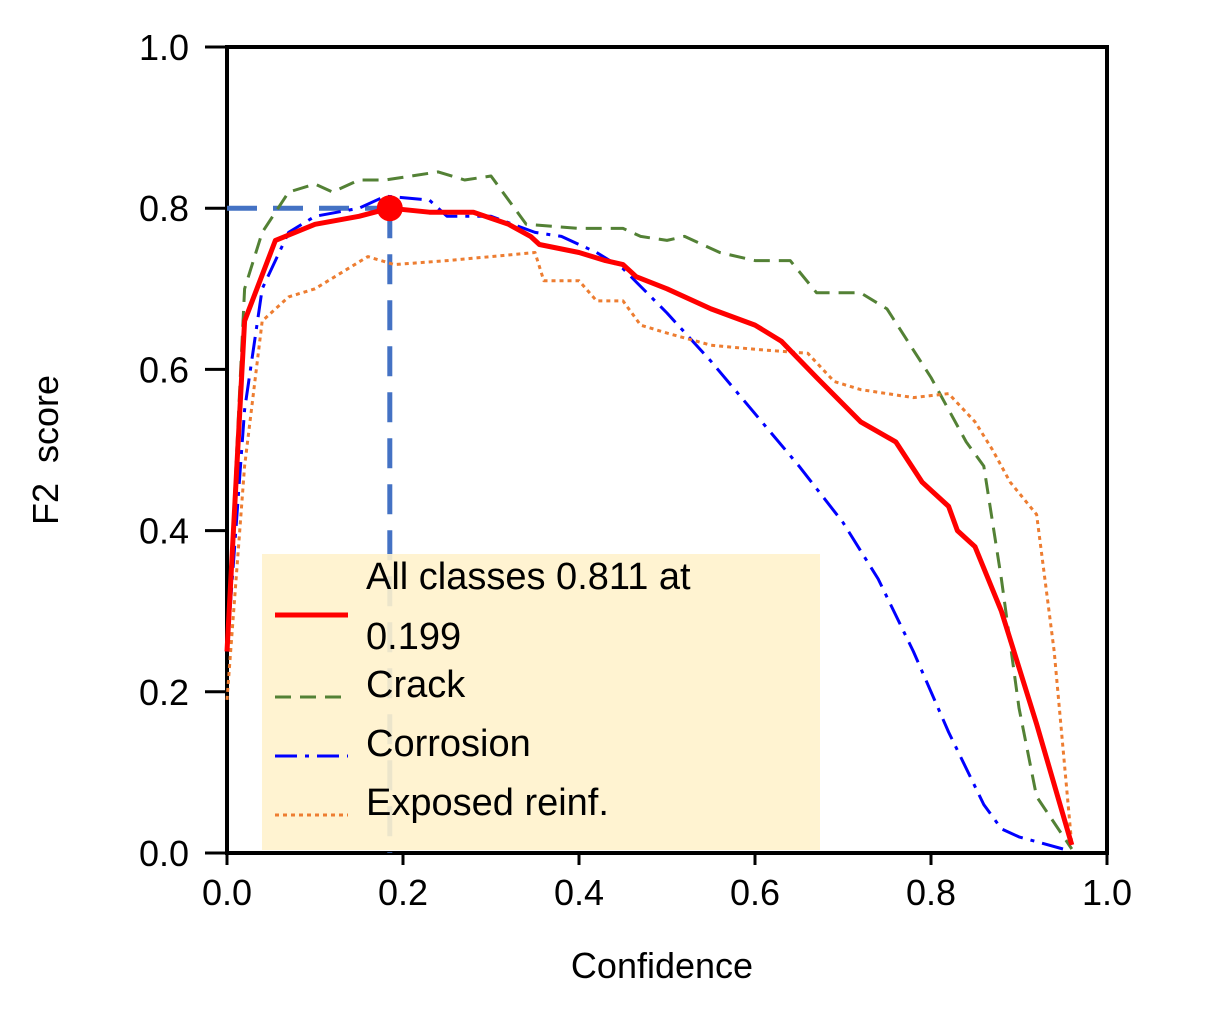  What do you see at coordinates (528, 577) in the screenshot?
I see `legend-label: All classes 0.811 at` at bounding box center [528, 577].